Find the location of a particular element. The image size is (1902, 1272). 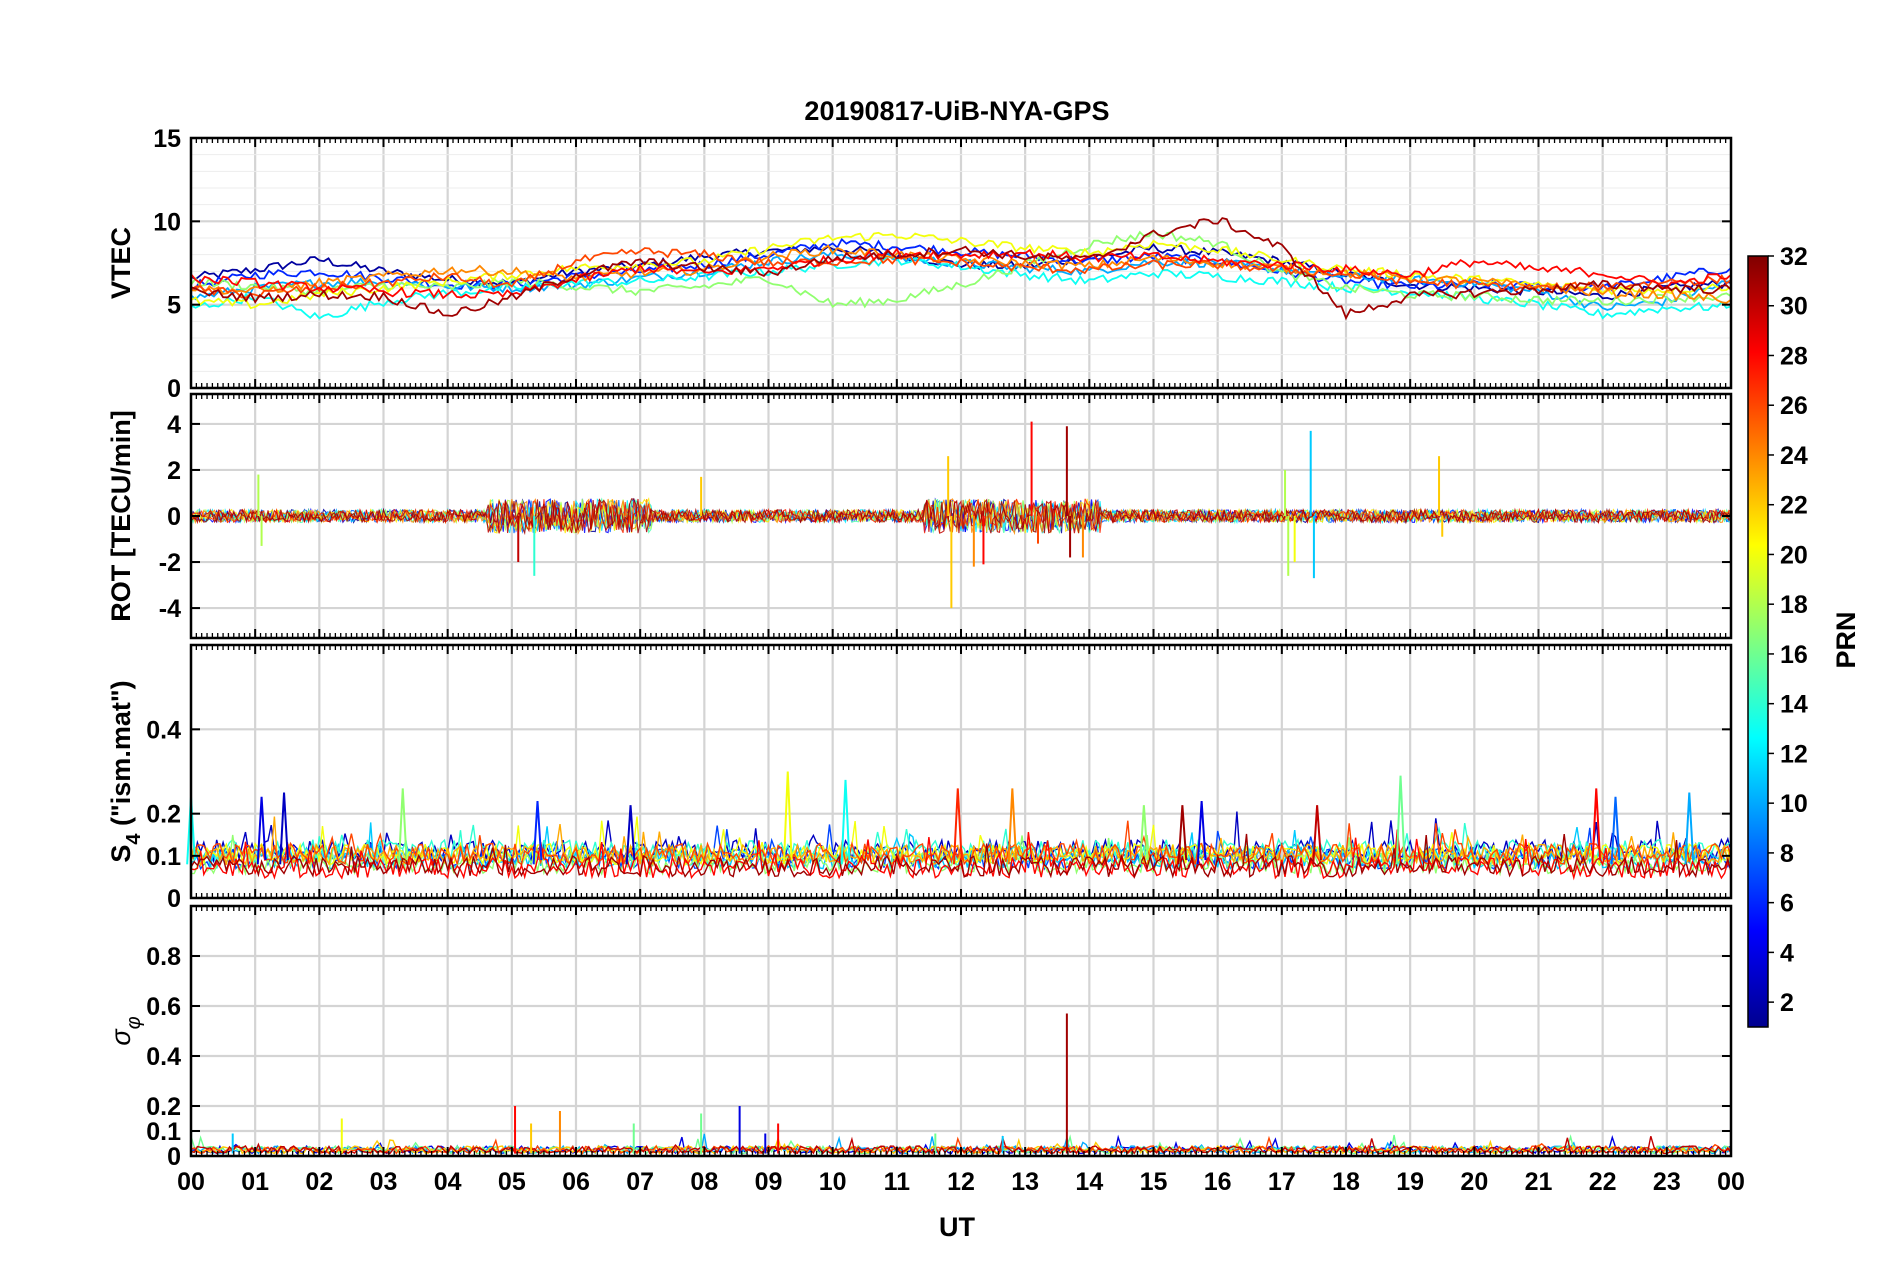

colorbar-tick-label: 18 is located at coordinates (1794, 605).